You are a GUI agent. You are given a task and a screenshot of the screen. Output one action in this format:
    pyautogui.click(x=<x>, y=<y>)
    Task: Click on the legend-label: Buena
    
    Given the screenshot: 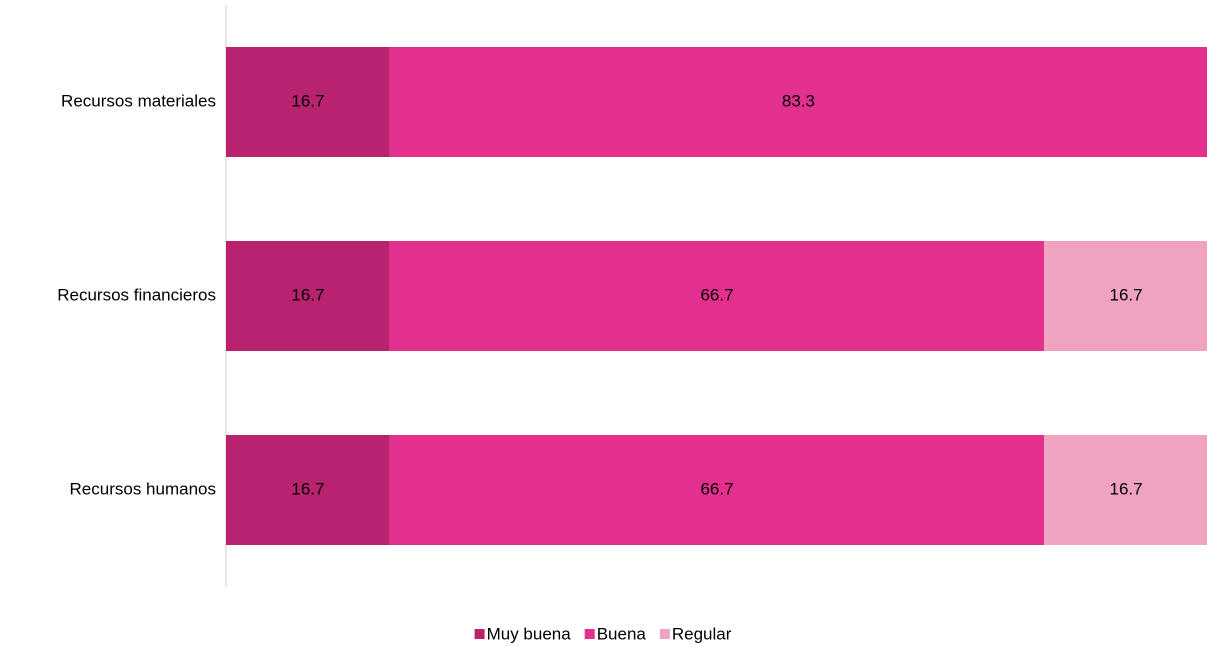 What is the action you would take?
    pyautogui.click(x=622, y=633)
    